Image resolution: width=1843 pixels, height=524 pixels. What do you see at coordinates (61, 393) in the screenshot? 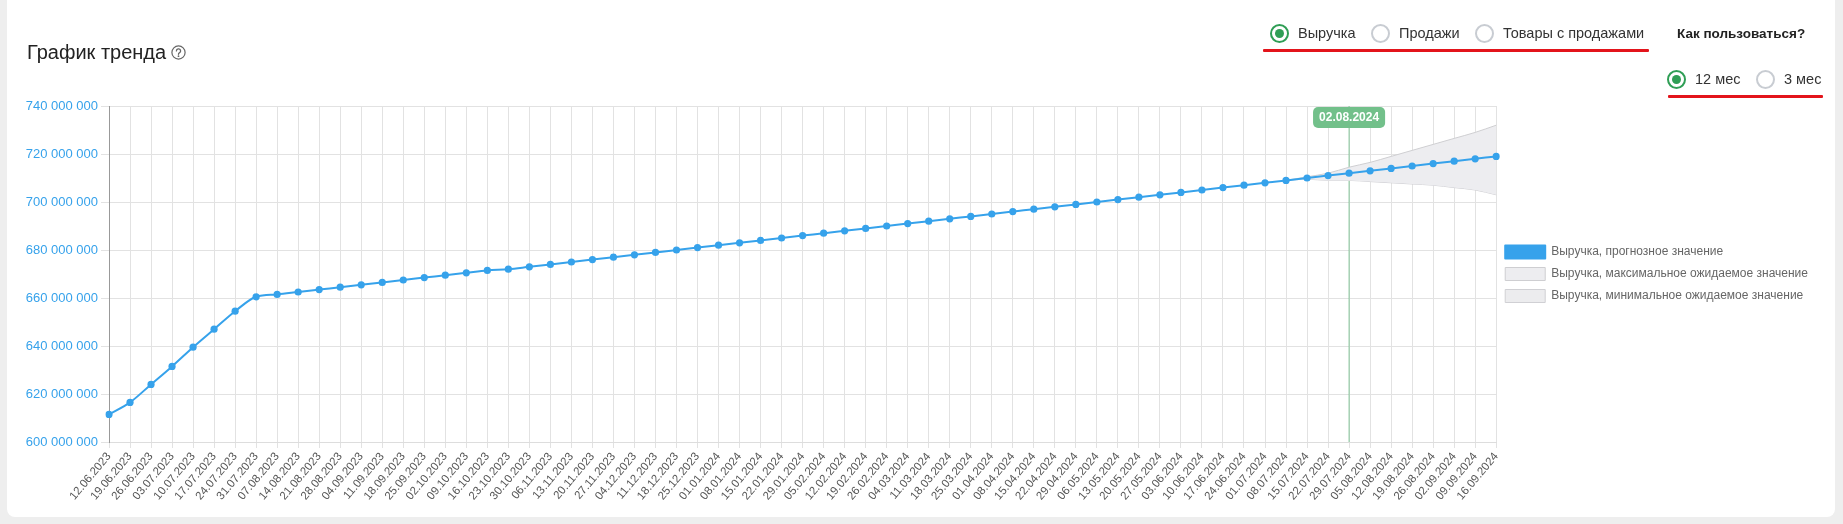
I see `y-tick-label: 620 000 000` at bounding box center [61, 393].